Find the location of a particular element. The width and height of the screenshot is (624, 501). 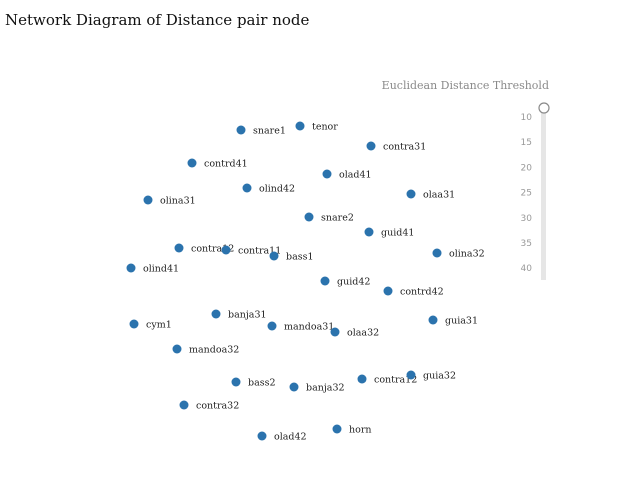

node-label: bass1 is located at coordinates (300, 257).